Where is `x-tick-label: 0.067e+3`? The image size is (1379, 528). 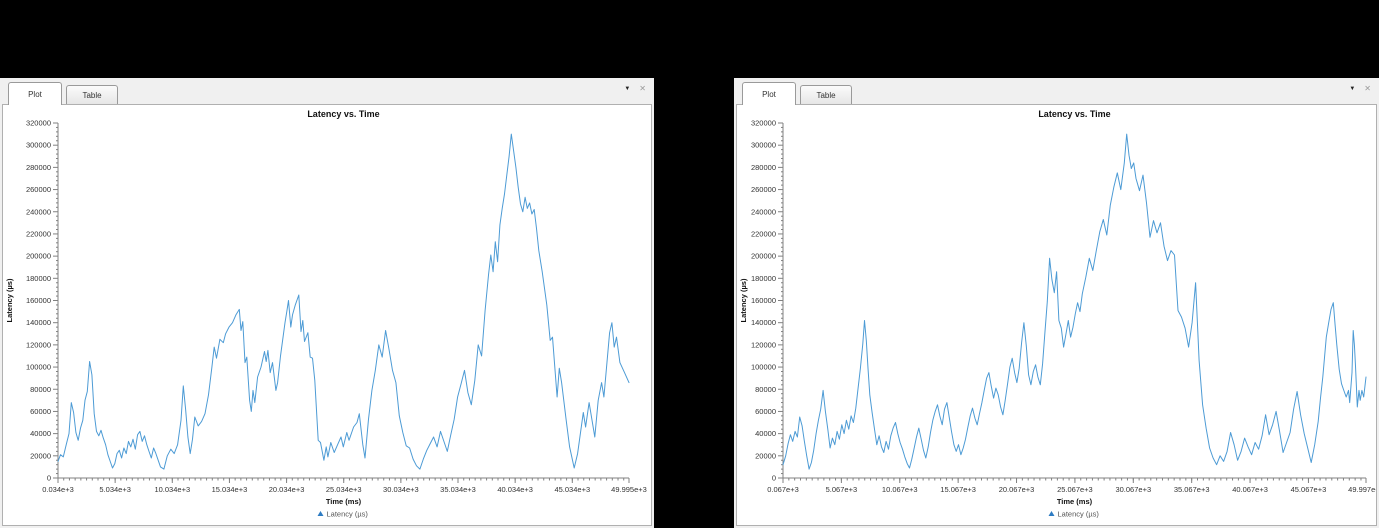 x-tick-label: 0.067e+3 is located at coordinates (783, 489).